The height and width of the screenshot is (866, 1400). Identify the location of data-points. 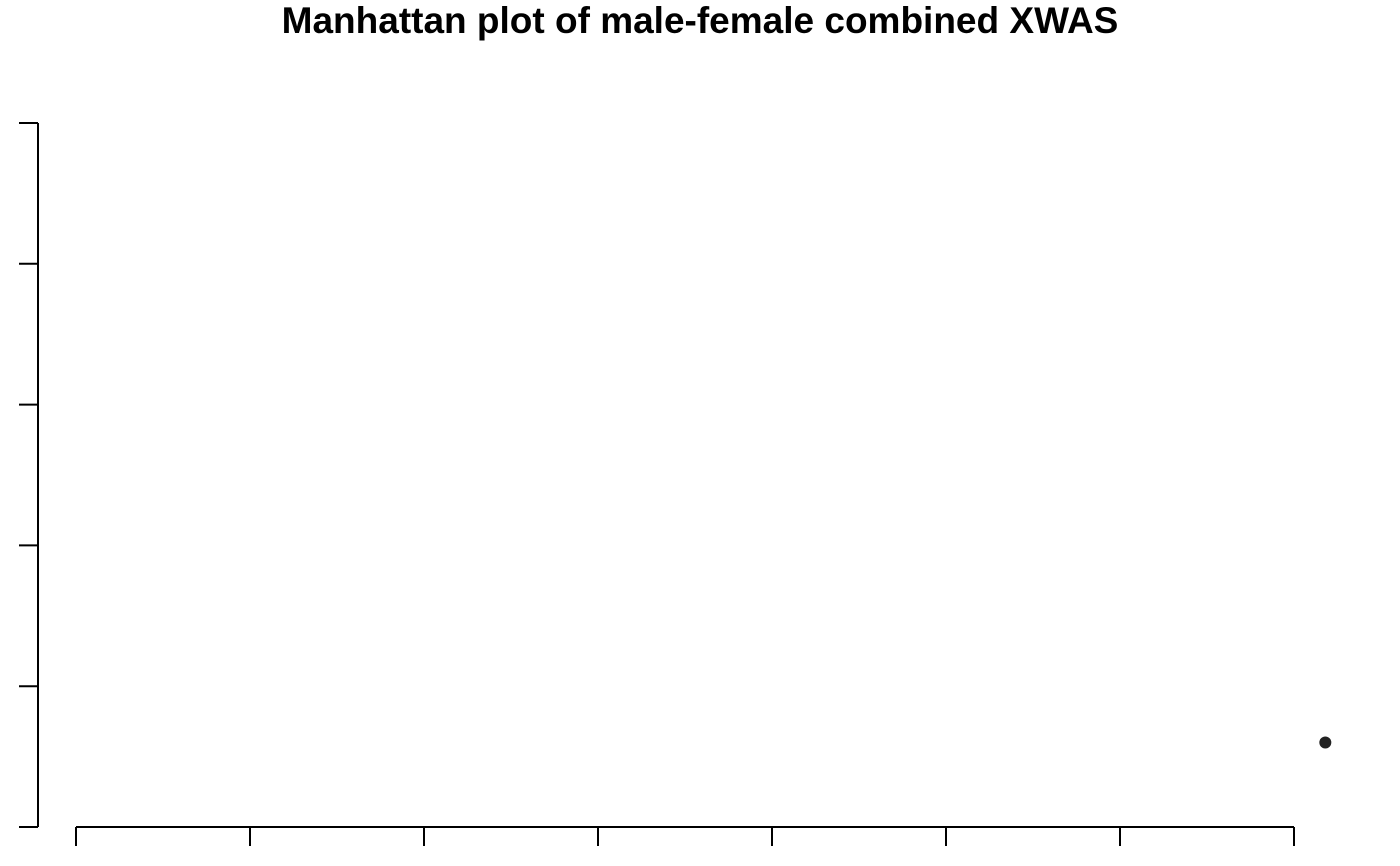
(1325, 742).